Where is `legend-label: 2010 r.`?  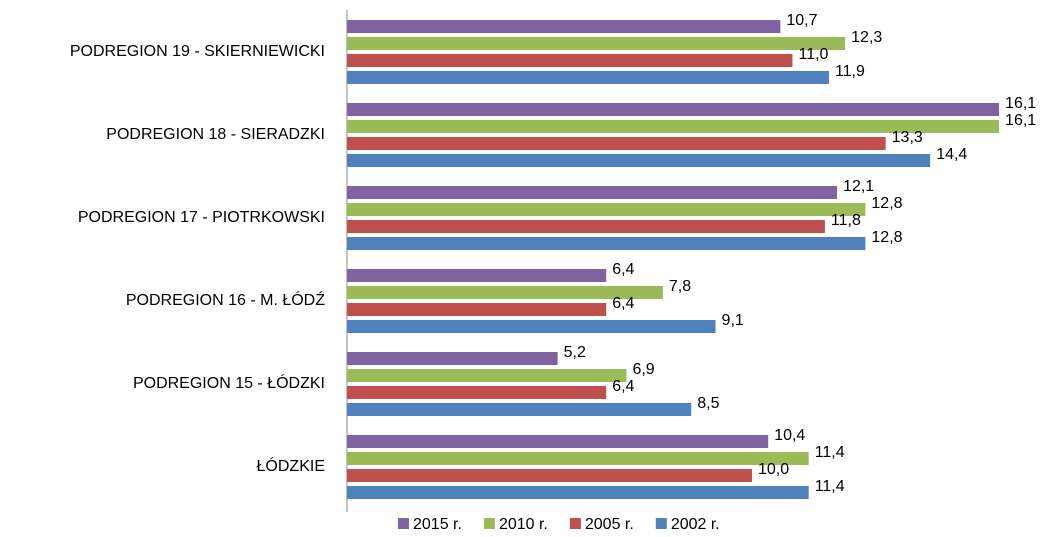
legend-label: 2010 r. is located at coordinates (523, 524).